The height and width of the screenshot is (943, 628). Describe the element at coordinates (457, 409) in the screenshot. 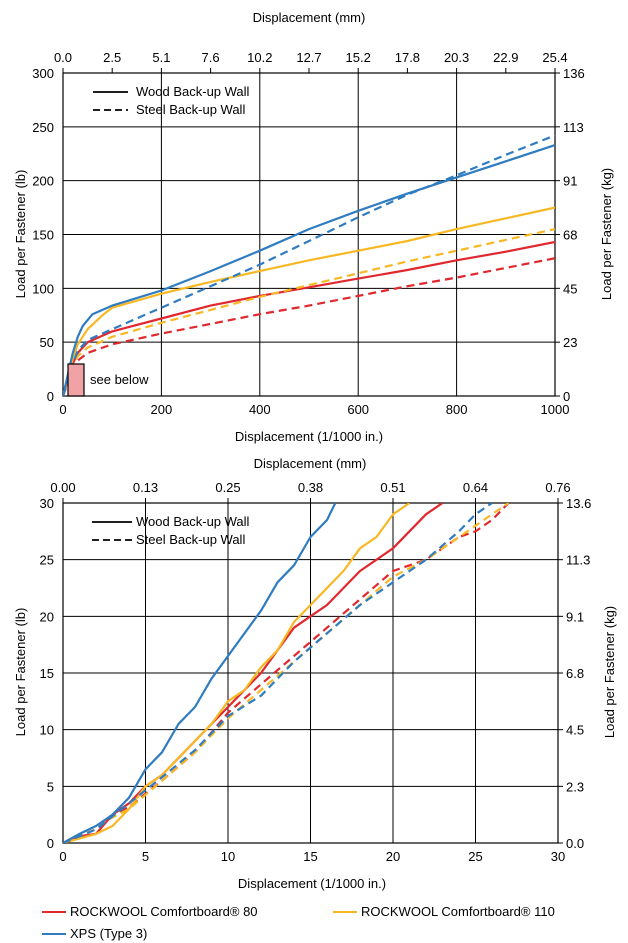

I see `x-tick-label: 800` at that location.